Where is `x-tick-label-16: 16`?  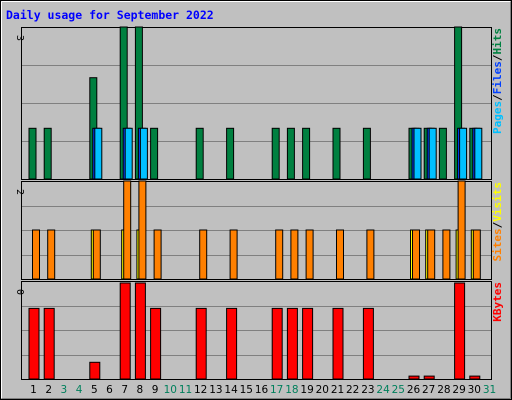
x-tick-label-16: 16 is located at coordinates (262, 390).